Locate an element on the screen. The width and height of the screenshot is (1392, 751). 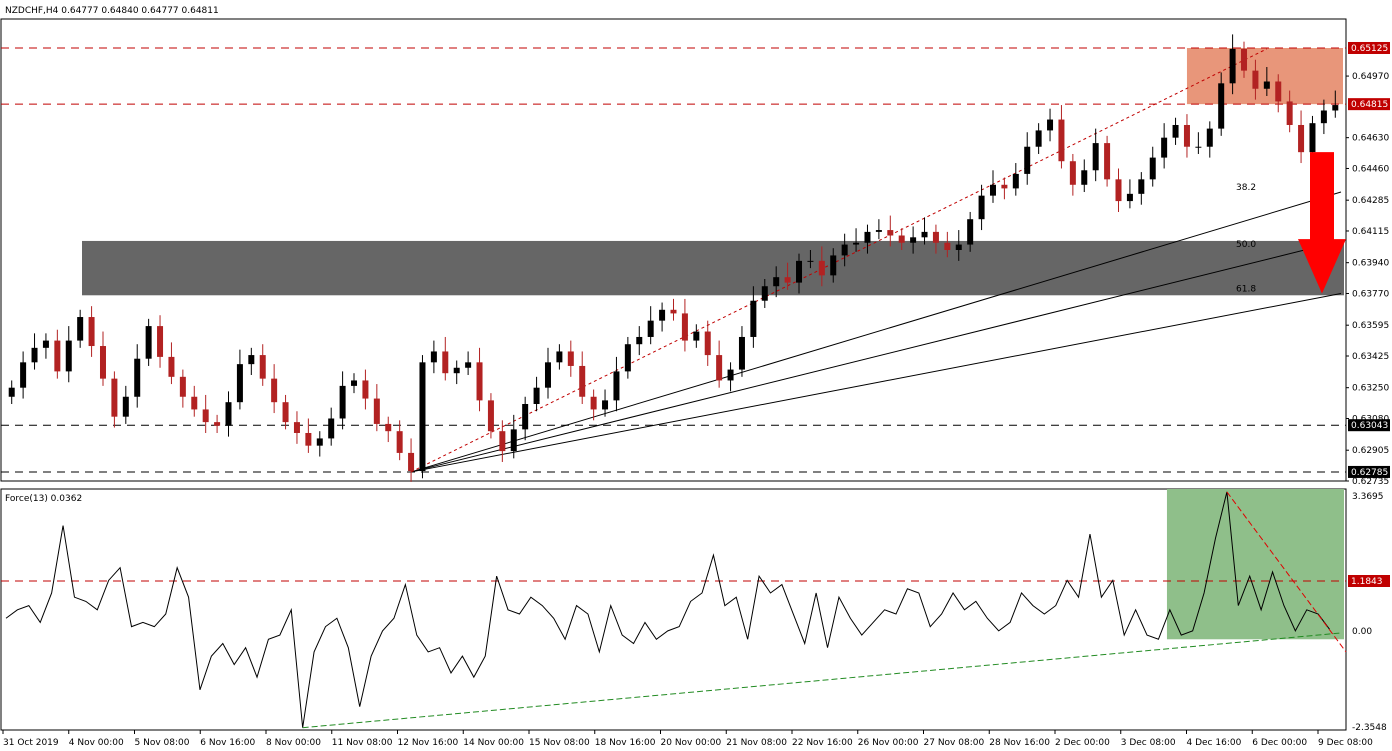
y-tick-label: 0.64970 is located at coordinates (1370, 77).